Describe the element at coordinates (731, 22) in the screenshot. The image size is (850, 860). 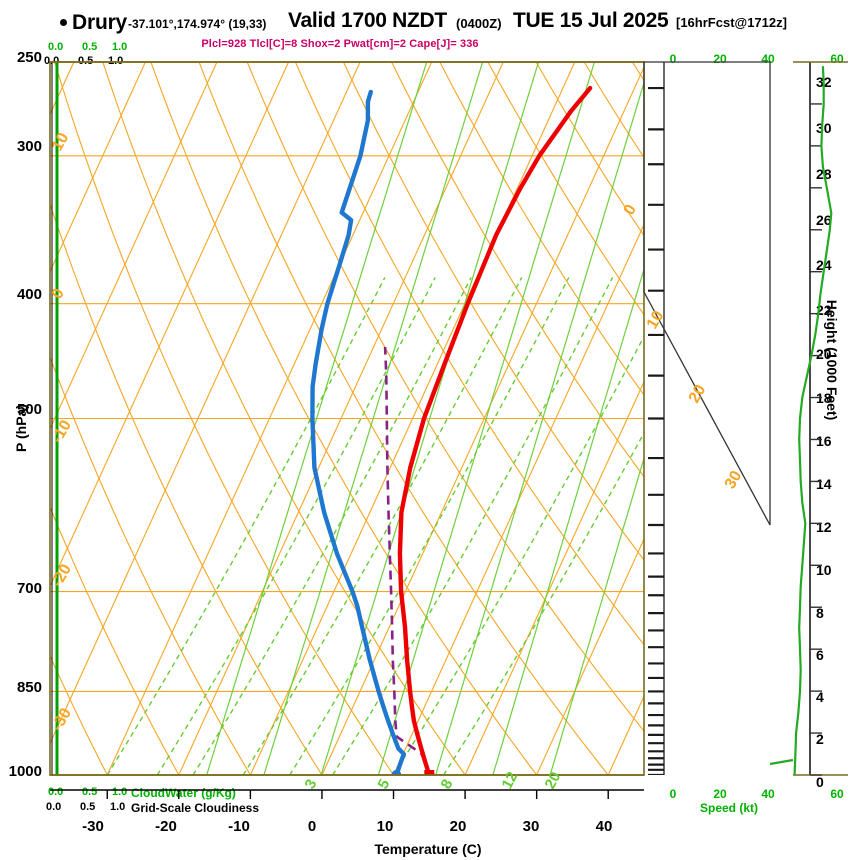
I see `forecast-info: [16hrFcst@1712z]` at that location.